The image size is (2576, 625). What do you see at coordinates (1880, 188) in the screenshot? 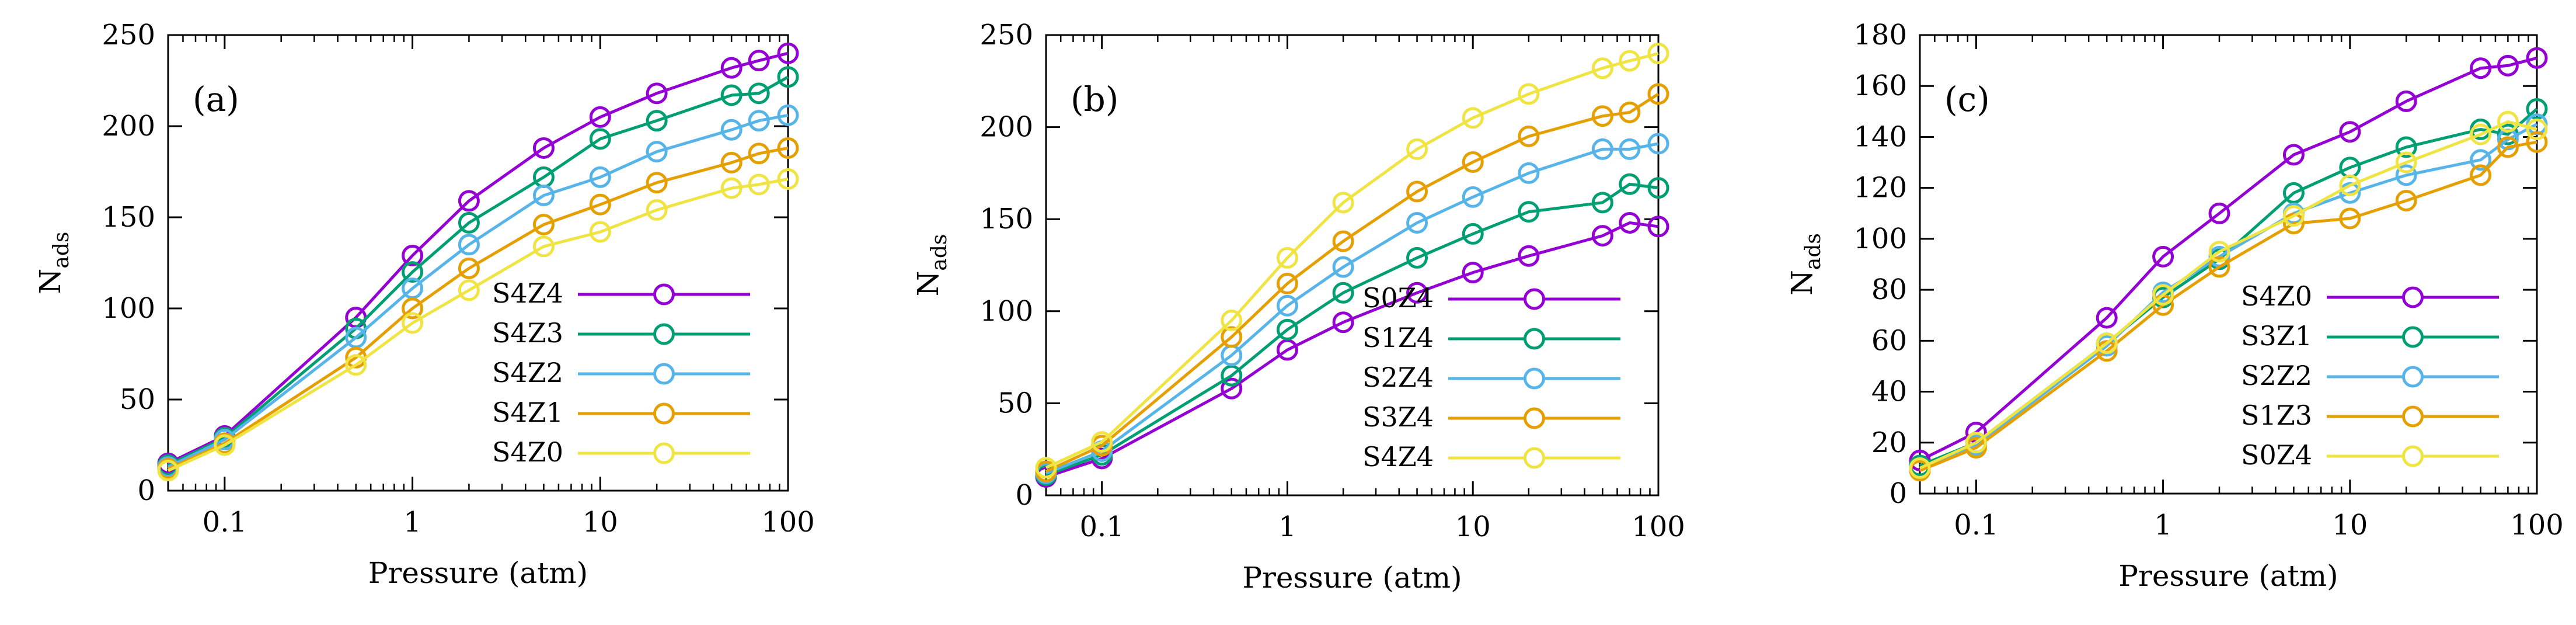
I see `y-tick-label: 120` at bounding box center [1880, 188].